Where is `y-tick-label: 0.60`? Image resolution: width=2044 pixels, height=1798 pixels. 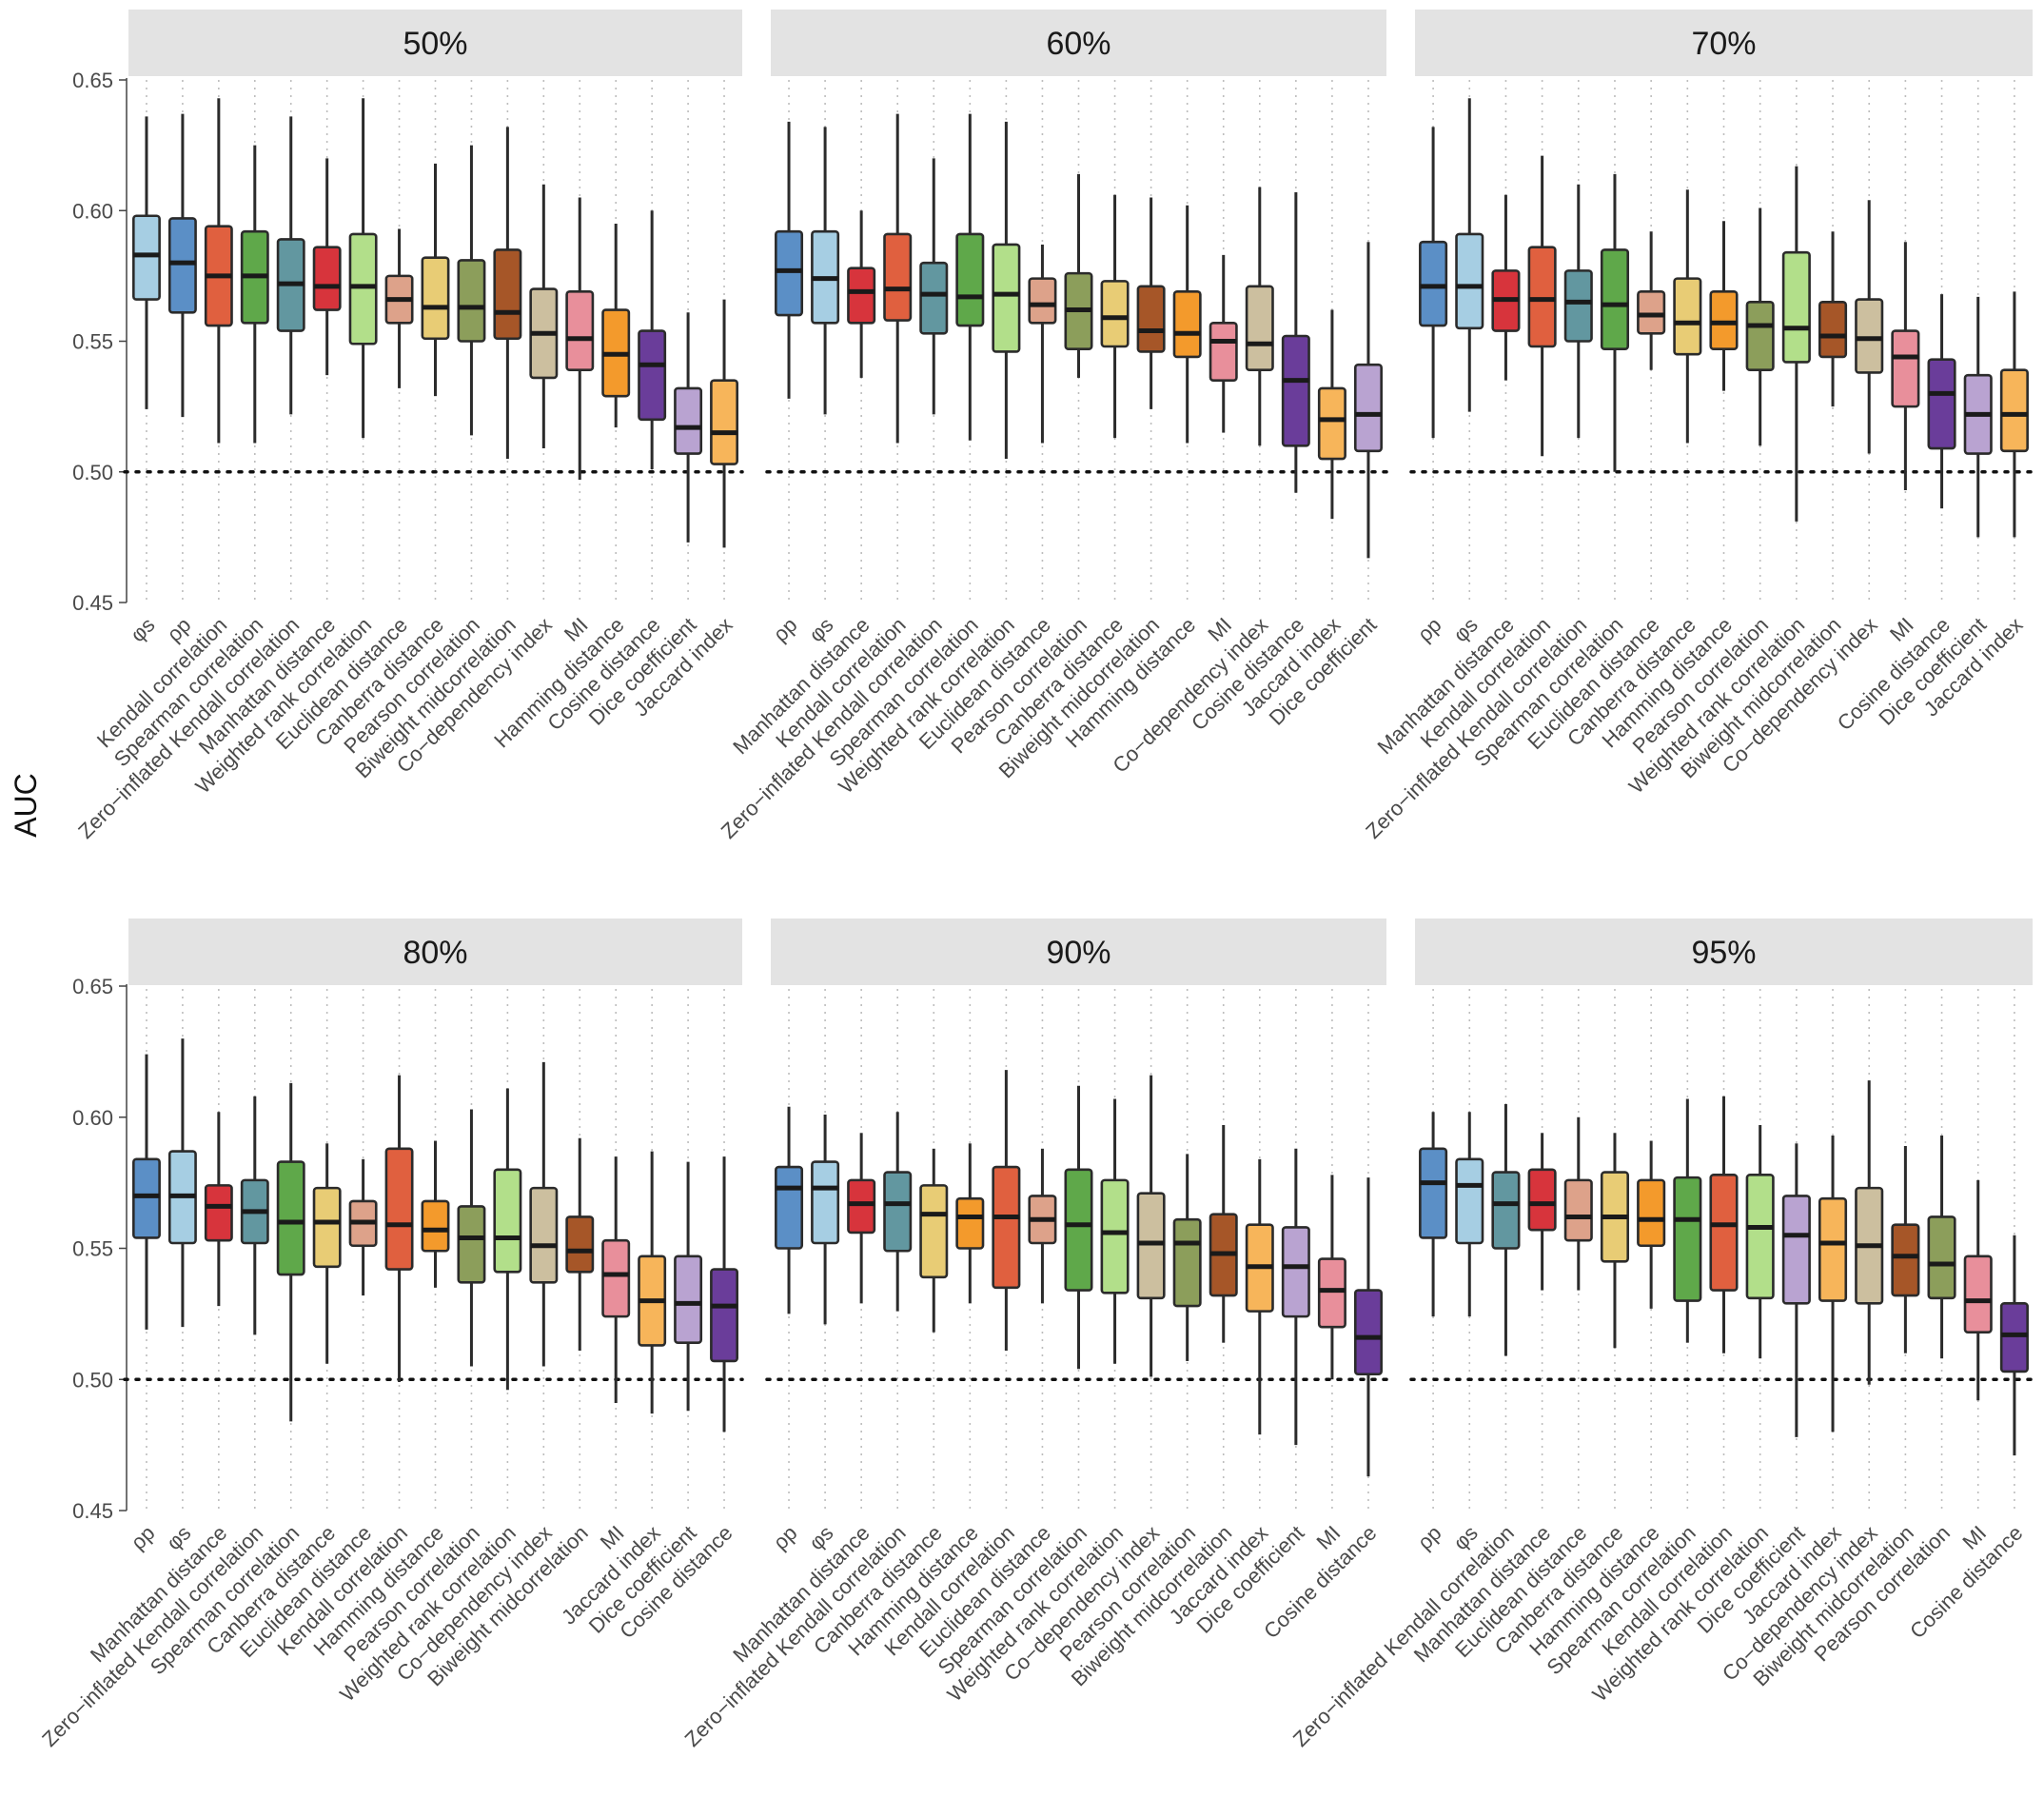
y-tick-label: 0.60 is located at coordinates (93, 211).